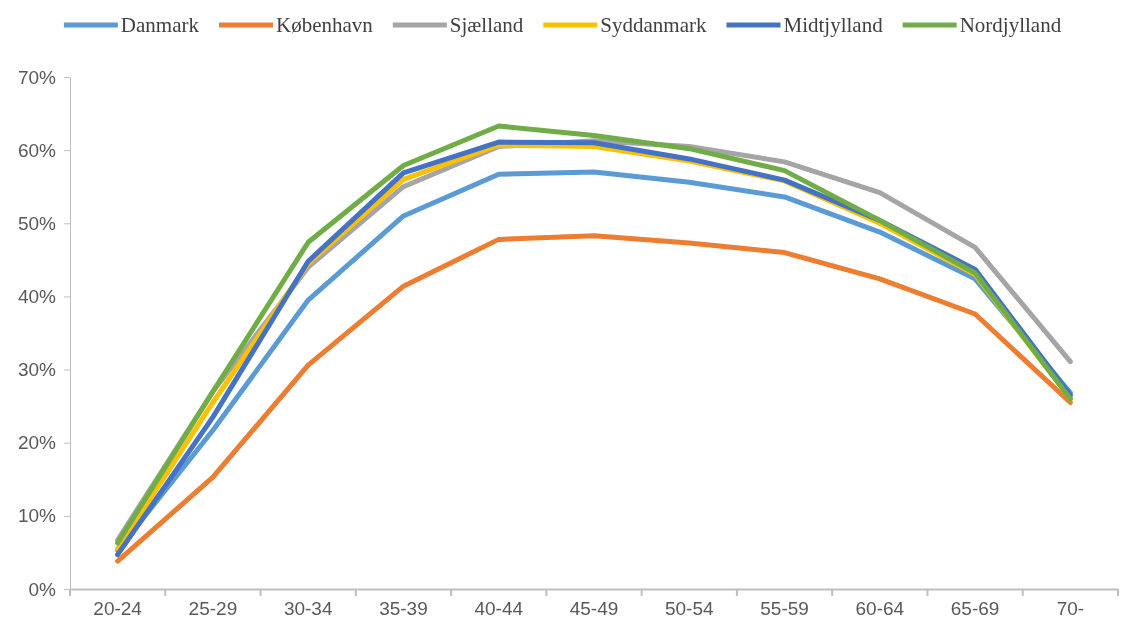 Image resolution: width=1125 pixels, height=626 pixels. I want to click on x-tick-label: 60-64, so click(880, 608).